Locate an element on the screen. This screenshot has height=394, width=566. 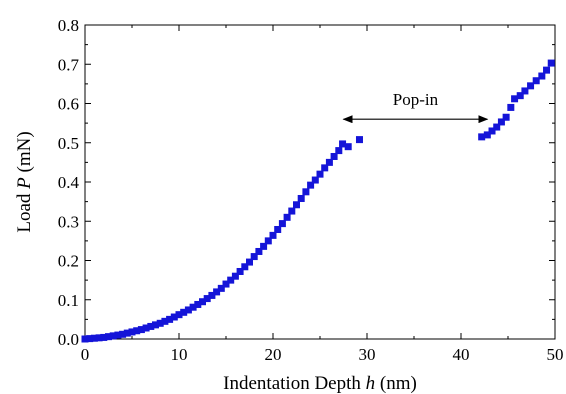
y-tick-label: 0.5 is located at coordinates (68, 143).